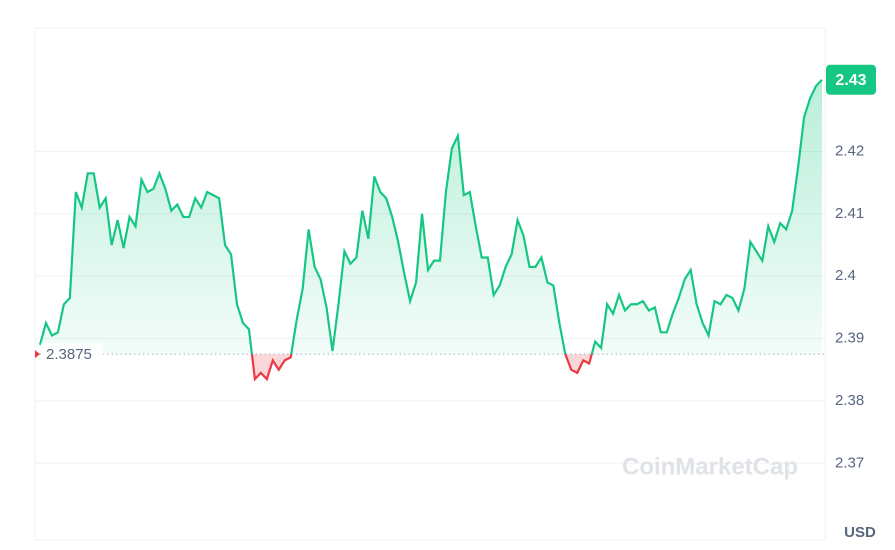 Image resolution: width=895 pixels, height=550 pixels. Describe the element at coordinates (37, 354) in the screenshot. I see `baseline-marker` at that location.